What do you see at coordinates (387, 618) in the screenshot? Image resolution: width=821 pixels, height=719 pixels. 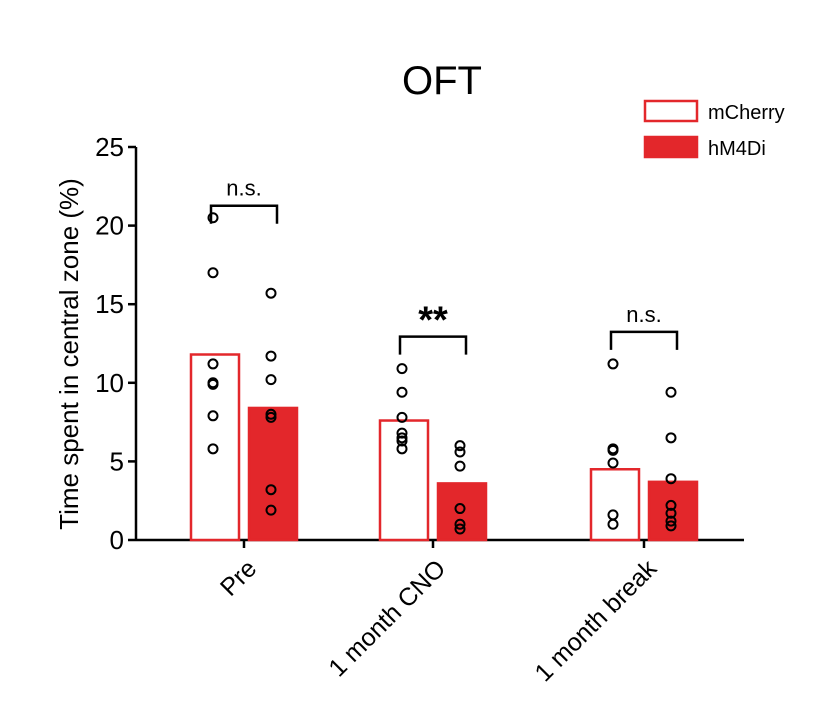 I see `x-tick-label: 1 month CNO` at bounding box center [387, 618].